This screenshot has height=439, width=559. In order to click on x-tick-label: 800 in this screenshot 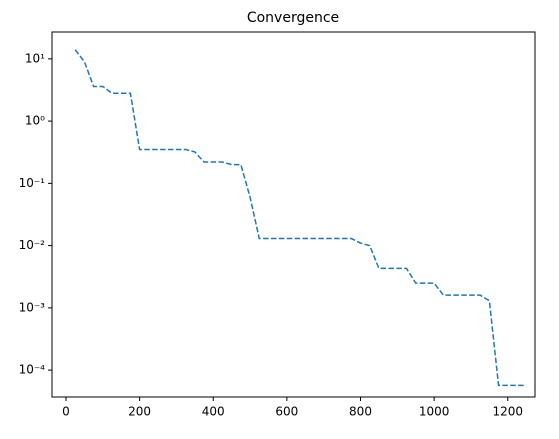, I will do `click(360, 412)`.